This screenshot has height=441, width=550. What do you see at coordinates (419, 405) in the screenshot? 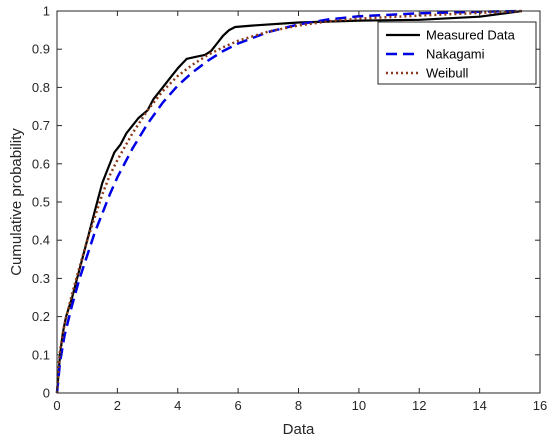
I see `x-tick-label: 12` at bounding box center [419, 405].